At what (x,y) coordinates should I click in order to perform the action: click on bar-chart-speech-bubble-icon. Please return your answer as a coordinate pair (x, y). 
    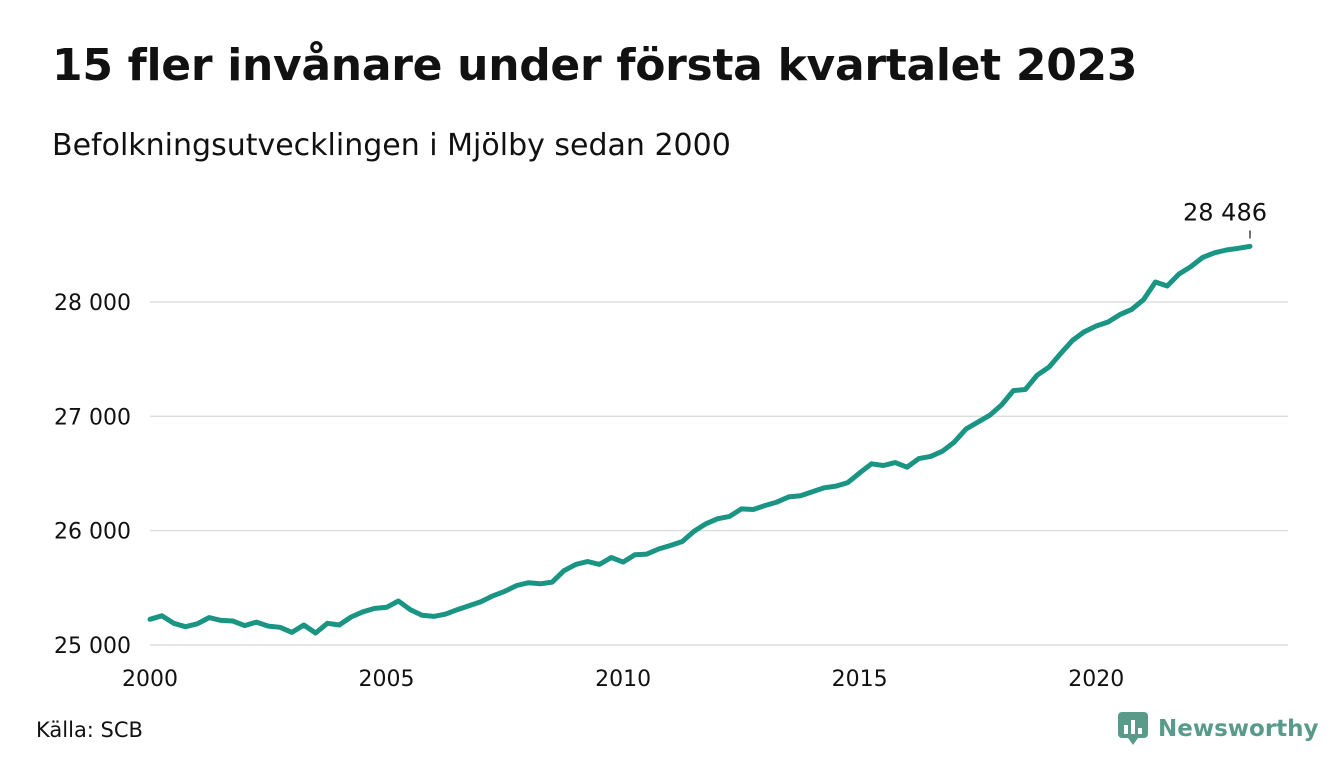
    Looking at the image, I should click on (1133, 728).